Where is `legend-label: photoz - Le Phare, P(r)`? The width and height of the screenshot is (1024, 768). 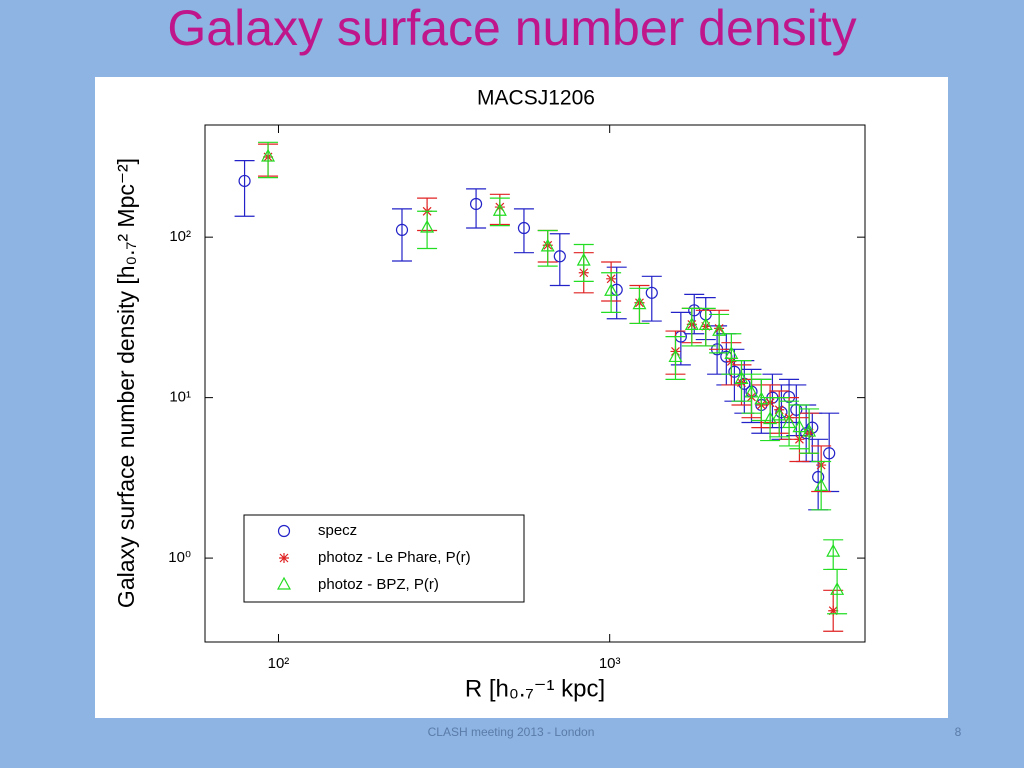
legend-label: photoz - Le Phare, P(r) is located at coordinates (394, 557).